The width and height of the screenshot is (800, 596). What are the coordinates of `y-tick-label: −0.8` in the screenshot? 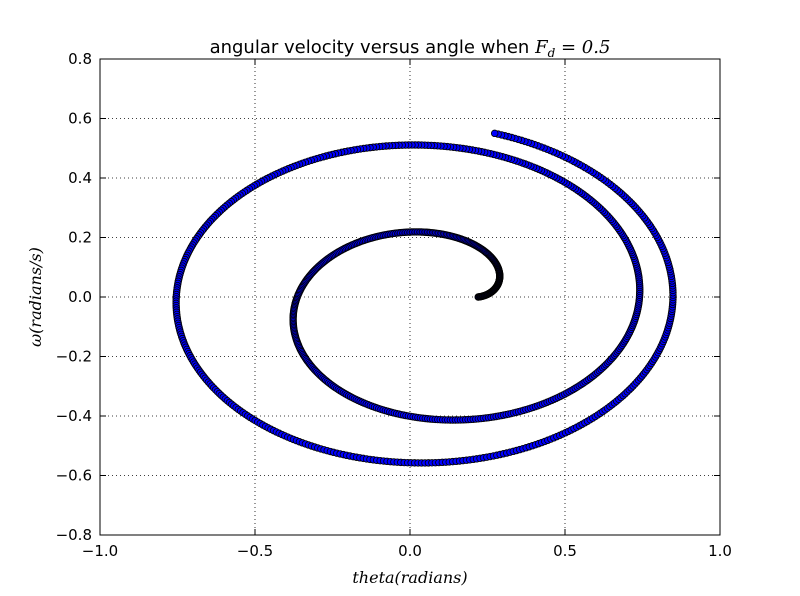 It's located at (74, 535).